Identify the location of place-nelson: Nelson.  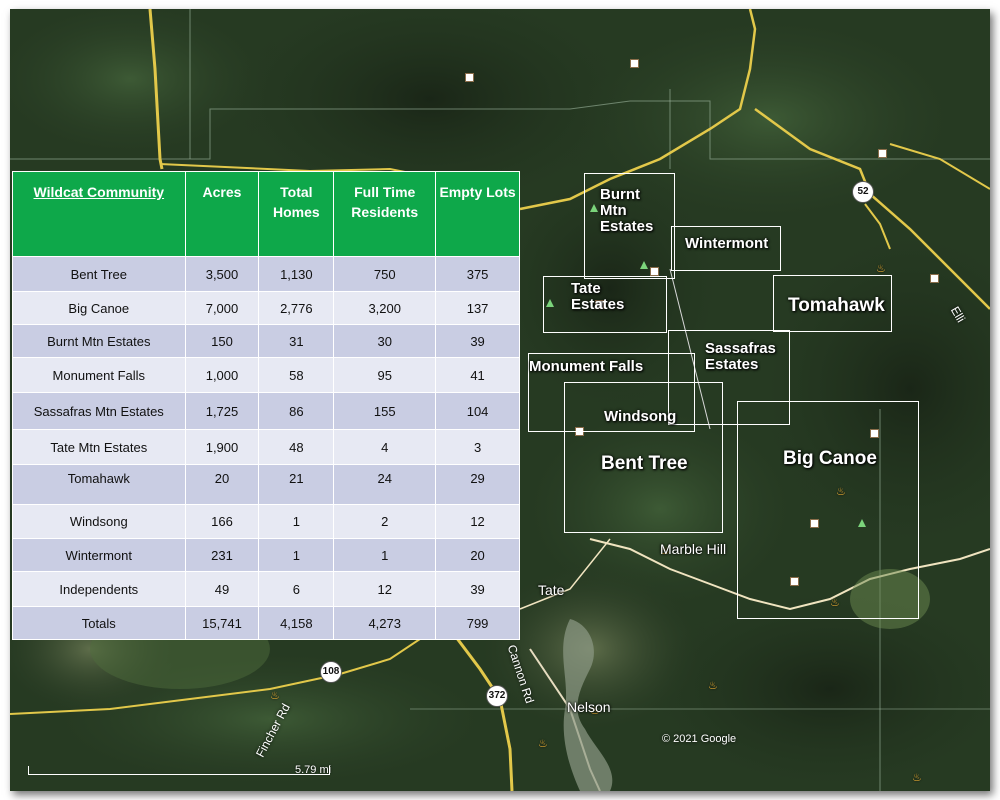
(589, 707).